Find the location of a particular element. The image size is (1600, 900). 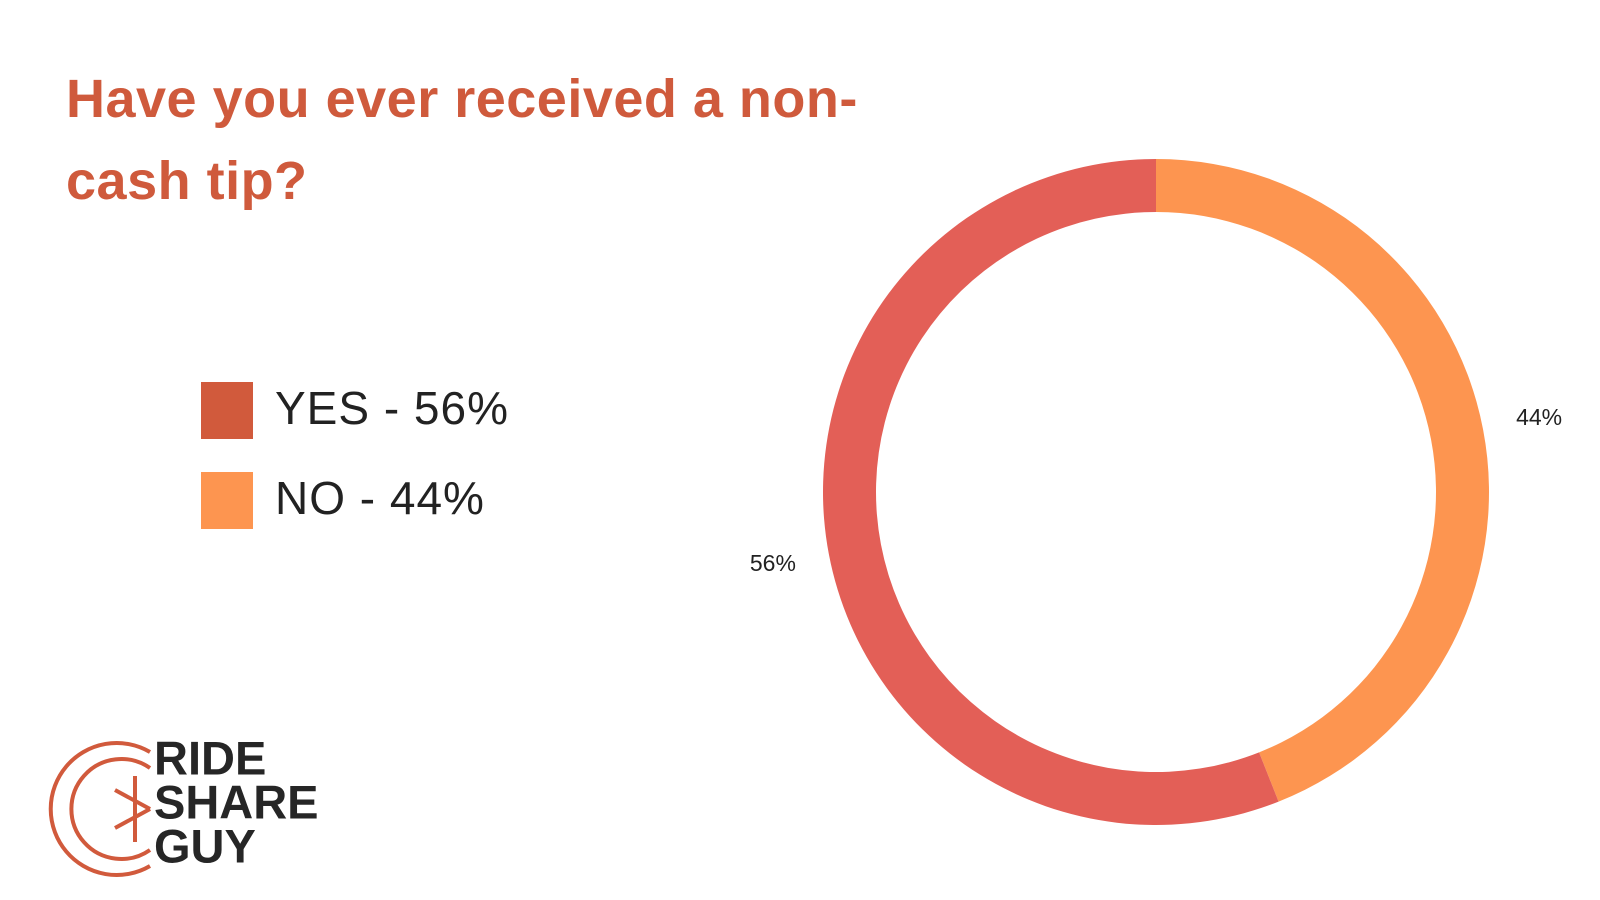

legend-label: NO - 44% is located at coordinates (380, 498).